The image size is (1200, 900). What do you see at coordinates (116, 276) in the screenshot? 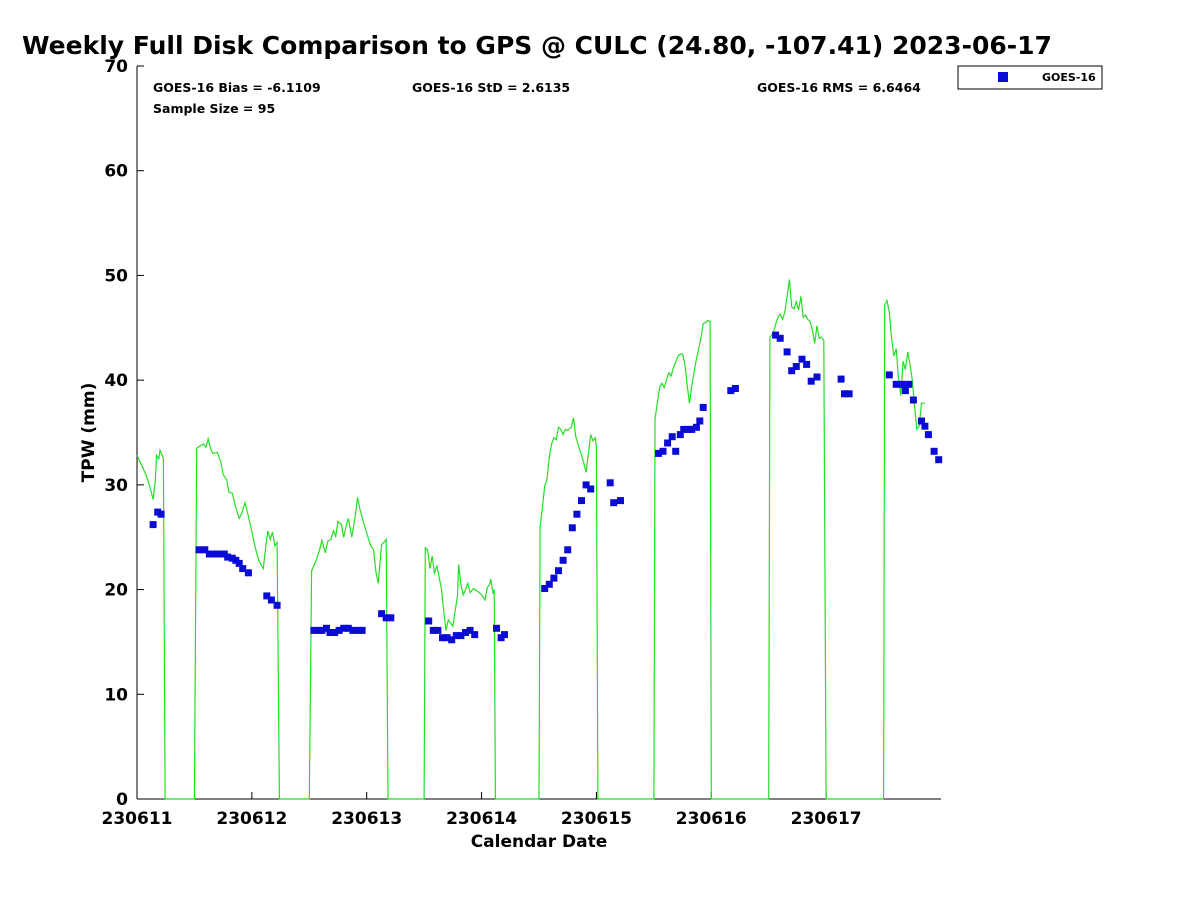
I see `y-tick-label: 50` at bounding box center [116, 276].